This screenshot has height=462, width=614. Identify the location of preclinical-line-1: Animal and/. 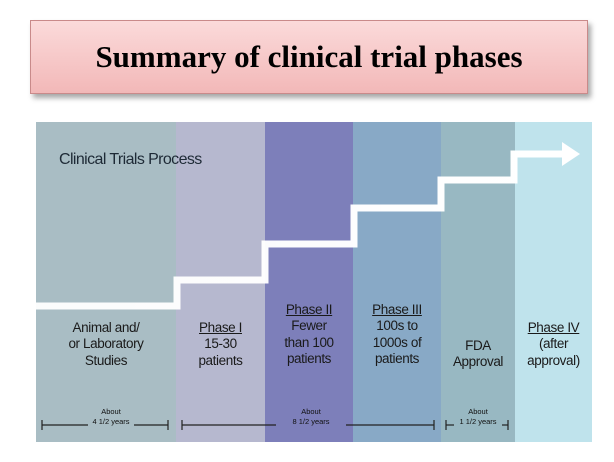
(106, 327).